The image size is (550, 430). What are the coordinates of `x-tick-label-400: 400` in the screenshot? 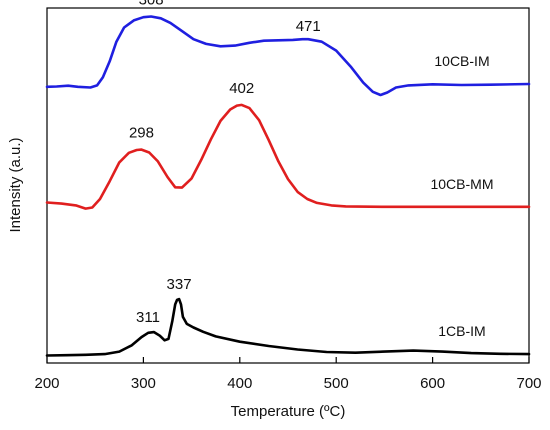 It's located at (239, 383).